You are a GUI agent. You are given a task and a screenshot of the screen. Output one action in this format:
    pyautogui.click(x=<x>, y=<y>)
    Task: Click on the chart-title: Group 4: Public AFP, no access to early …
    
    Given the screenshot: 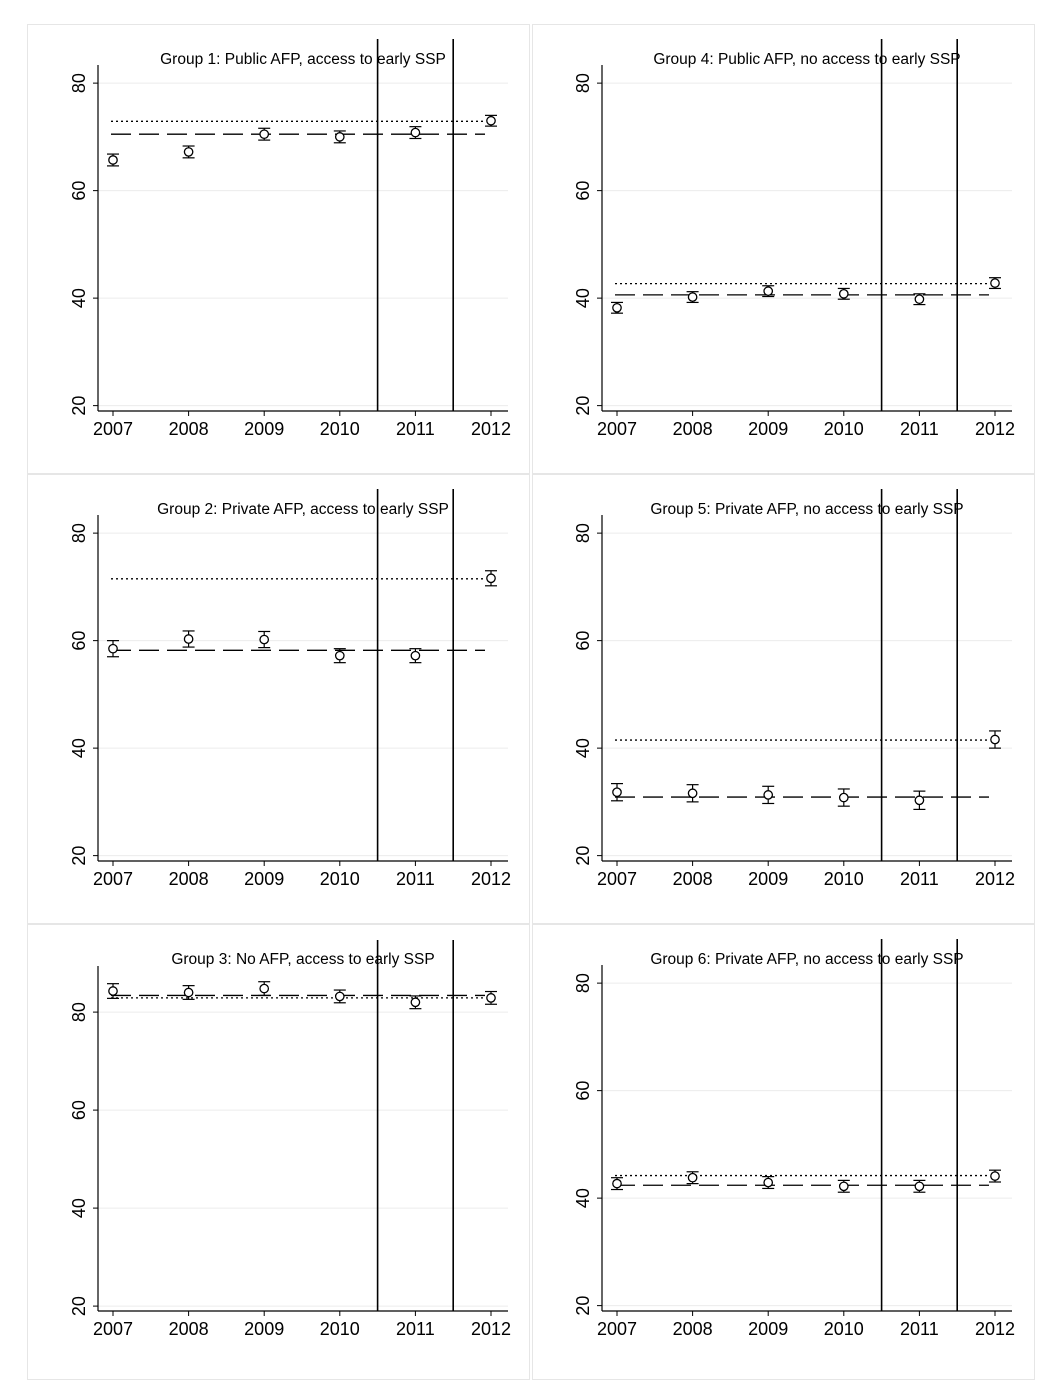 What is the action you would take?
    pyautogui.click(x=806, y=59)
    